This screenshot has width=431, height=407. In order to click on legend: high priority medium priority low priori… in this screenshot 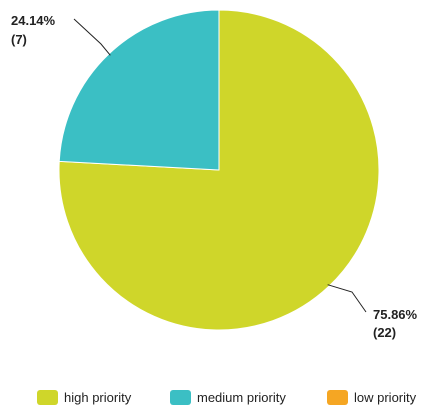, I will do `click(227, 397)`.